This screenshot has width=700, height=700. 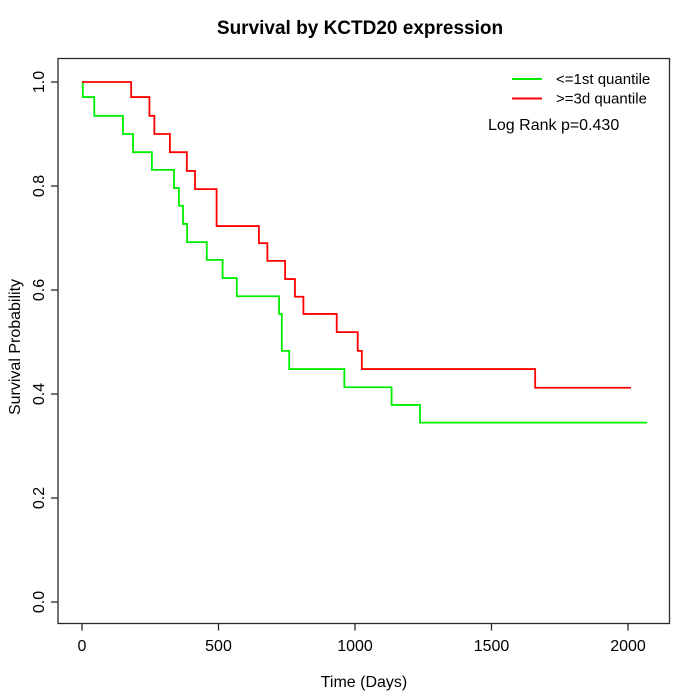 What do you see at coordinates (82, 646) in the screenshot?
I see `x-tick-label: 0` at bounding box center [82, 646].